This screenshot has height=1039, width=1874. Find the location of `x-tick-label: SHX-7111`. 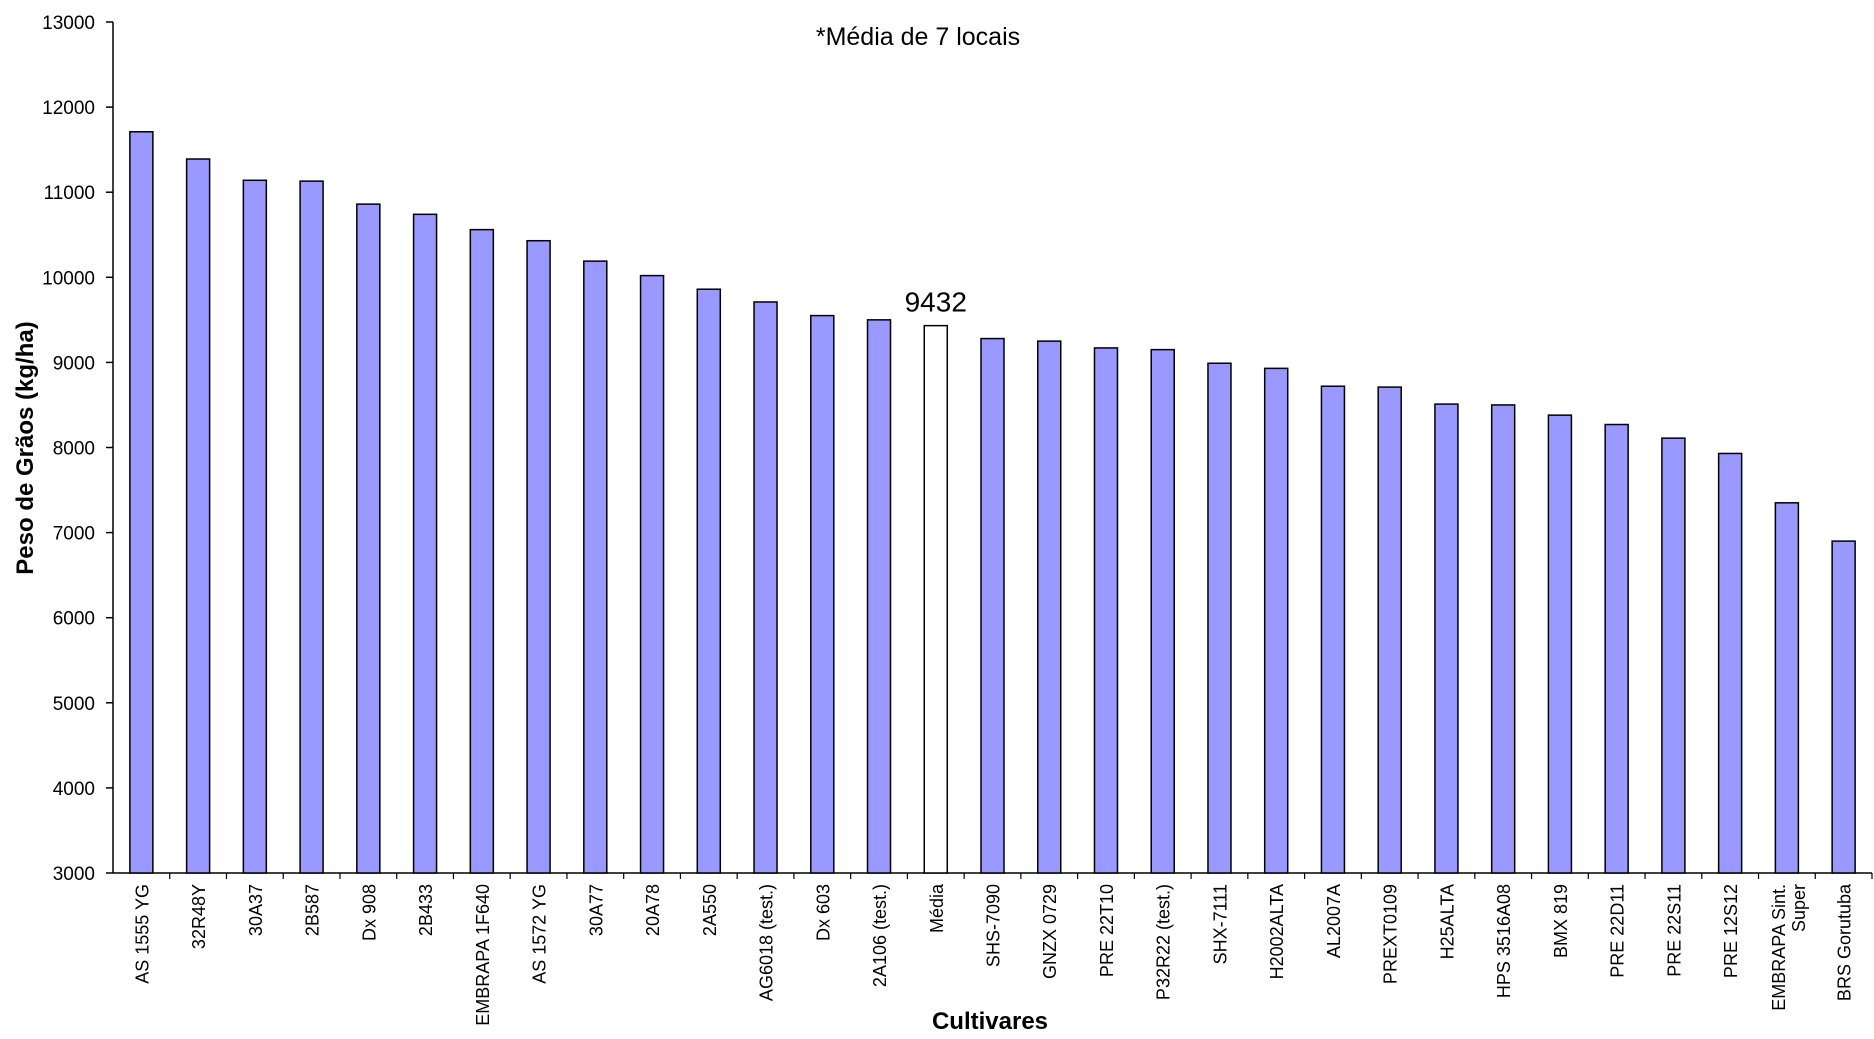

x-tick-label: SHX-7111 is located at coordinates (1220, 924).